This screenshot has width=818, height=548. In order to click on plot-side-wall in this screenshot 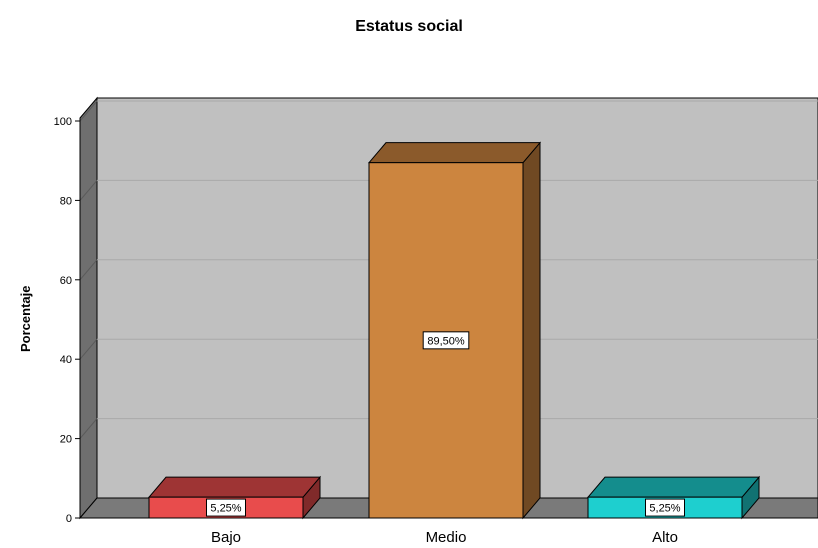, I will do `click(88, 308)`.